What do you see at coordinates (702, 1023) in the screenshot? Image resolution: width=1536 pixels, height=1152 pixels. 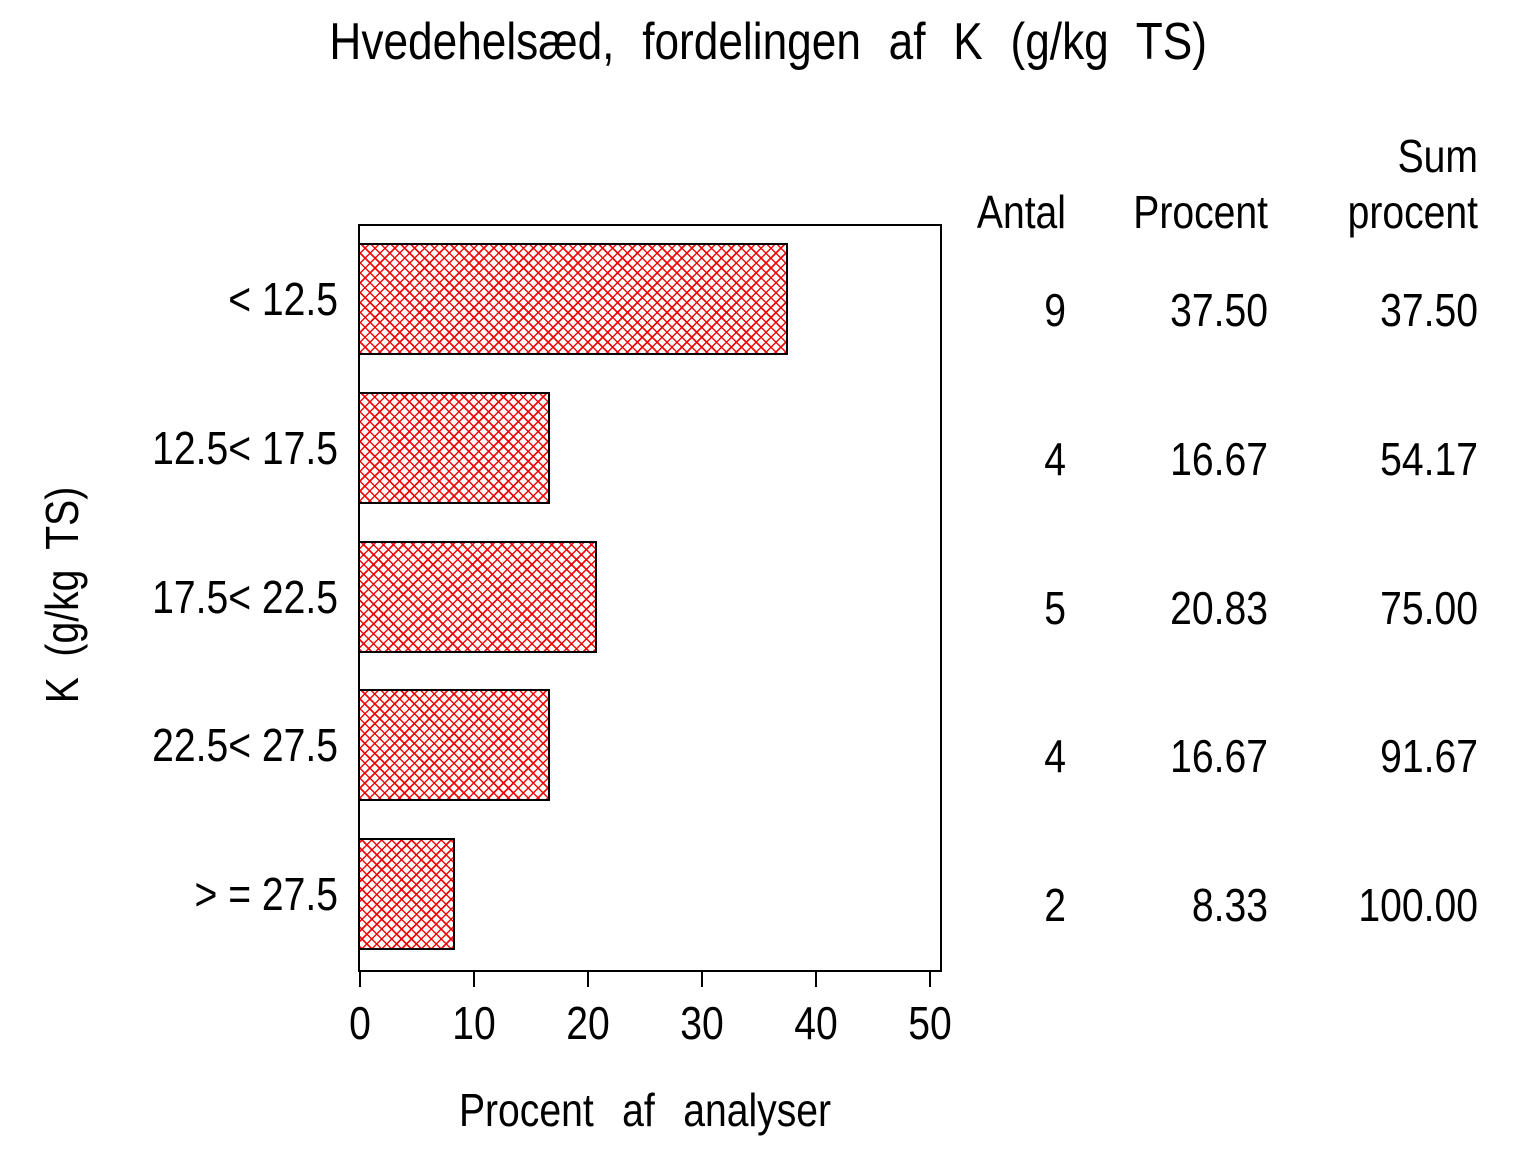 I see `x-axis-tick-label: 30` at bounding box center [702, 1023].